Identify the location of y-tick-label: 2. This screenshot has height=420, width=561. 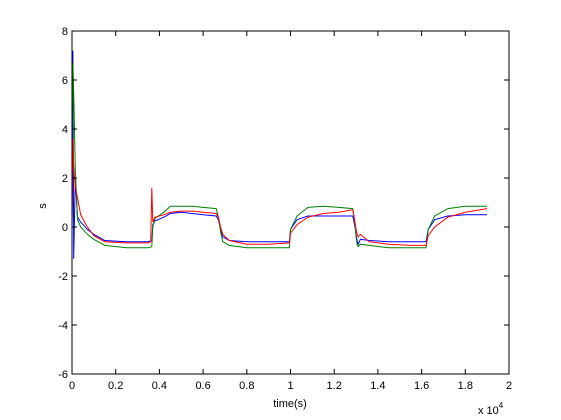
(65, 179).